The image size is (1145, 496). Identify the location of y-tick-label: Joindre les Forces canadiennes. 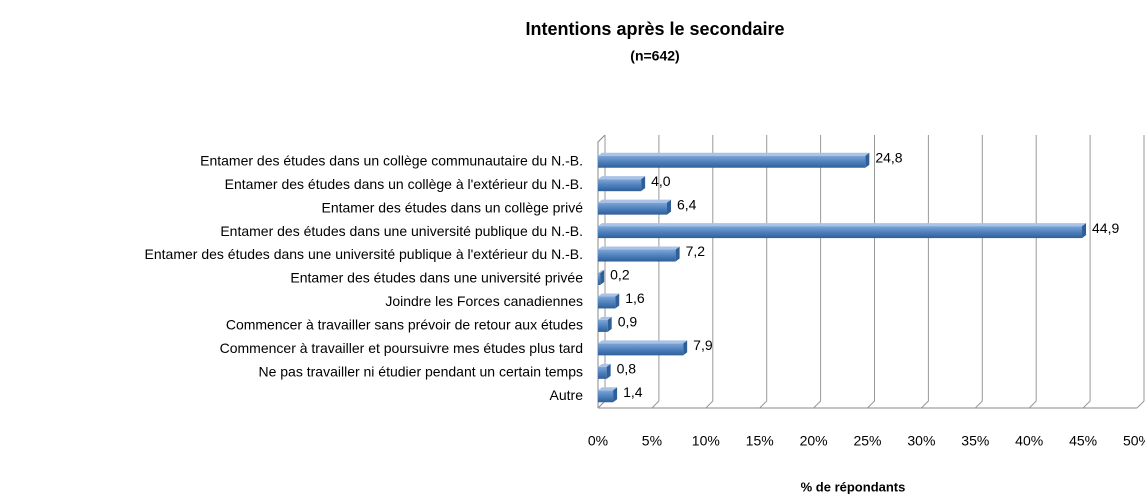
(484, 301).